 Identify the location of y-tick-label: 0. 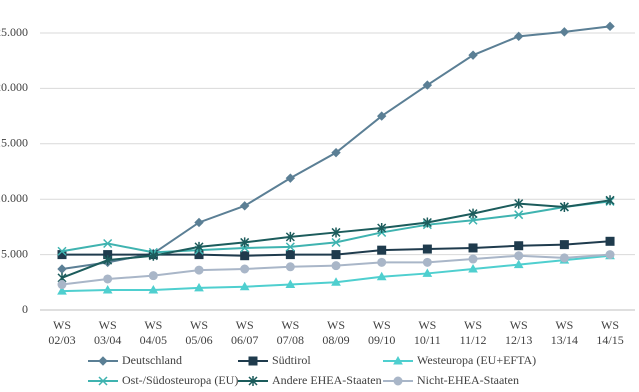
(25, 309).